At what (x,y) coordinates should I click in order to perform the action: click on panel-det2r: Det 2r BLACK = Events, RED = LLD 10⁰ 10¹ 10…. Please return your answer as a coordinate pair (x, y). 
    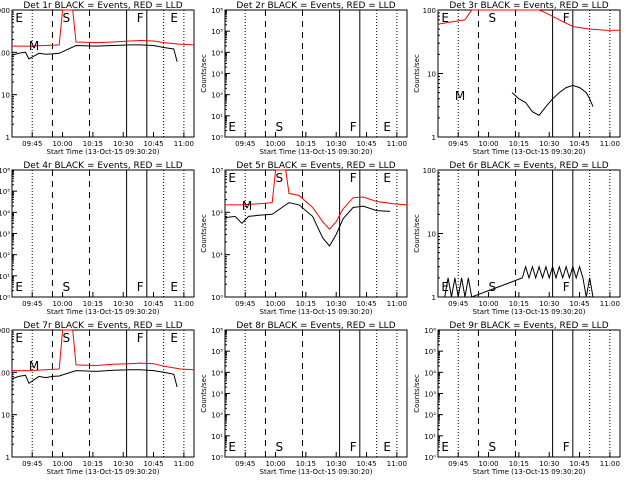
    Looking at the image, I should click on (304, 78).